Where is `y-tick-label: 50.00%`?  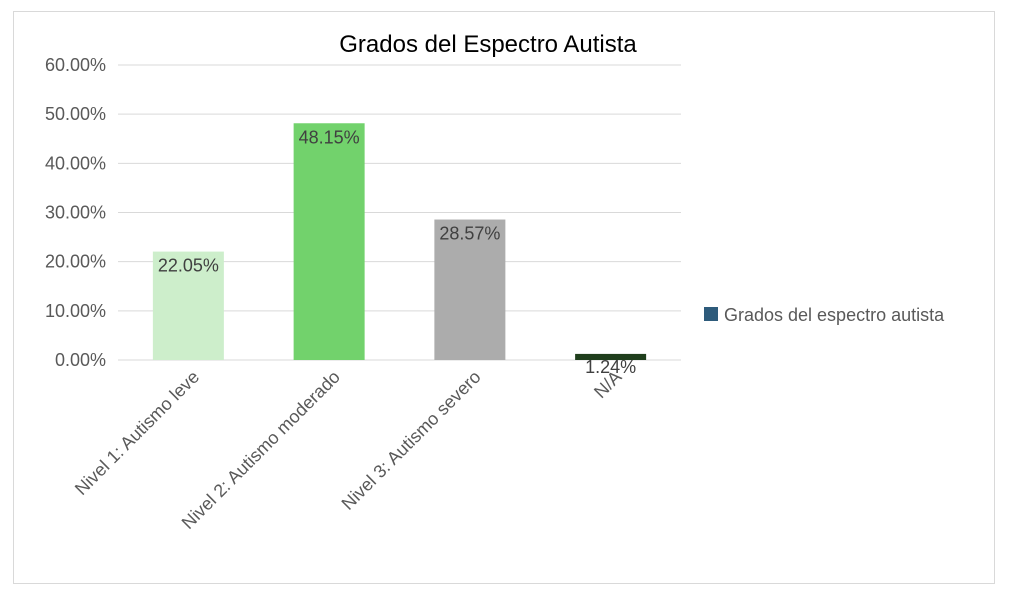
y-tick-label: 50.00% is located at coordinates (75, 114).